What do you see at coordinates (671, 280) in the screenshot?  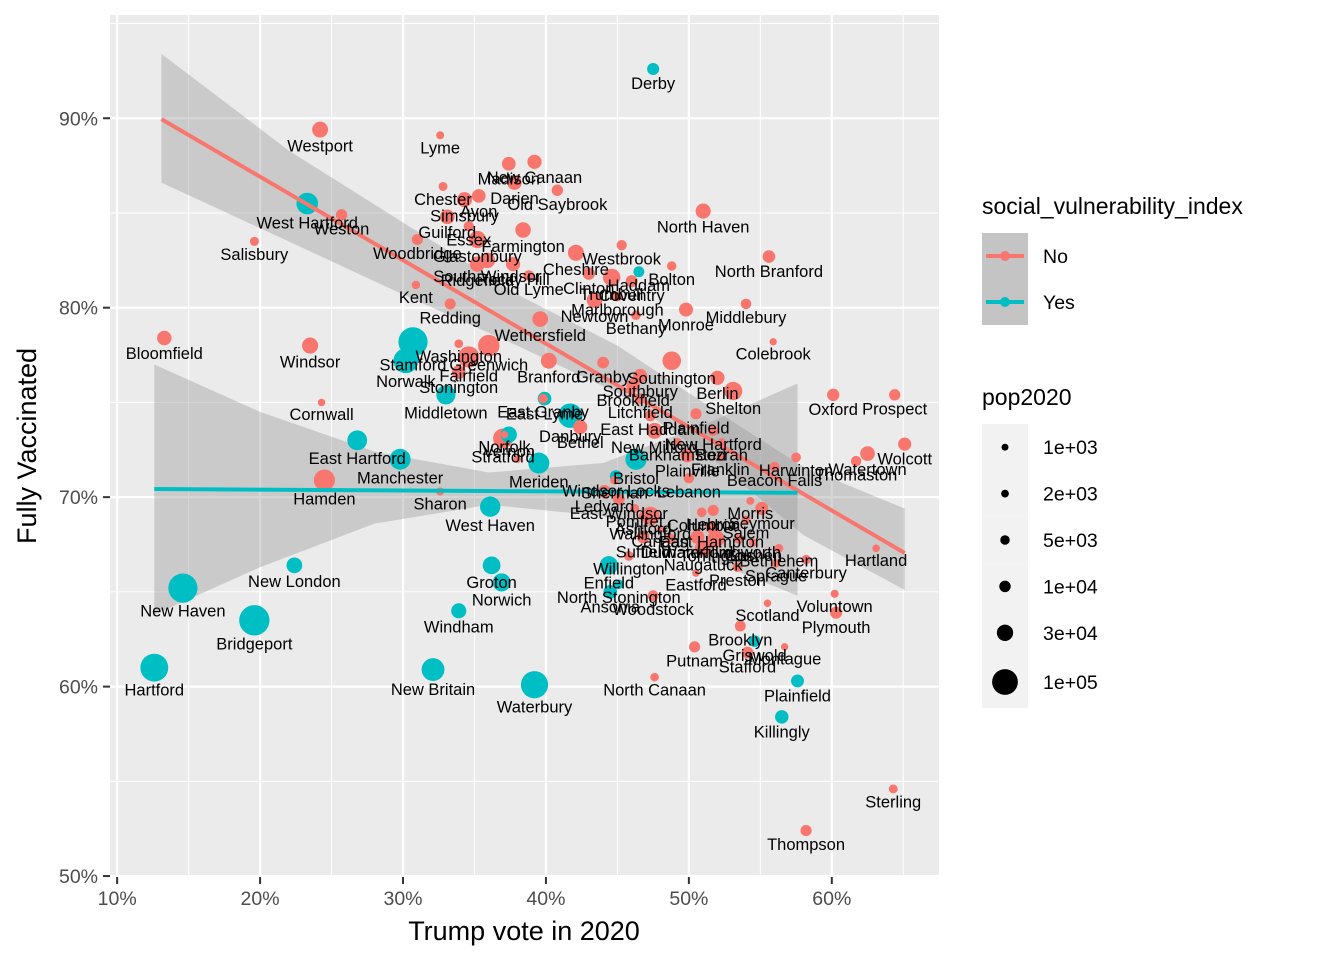 I see `point-label: Bolton` at bounding box center [671, 280].